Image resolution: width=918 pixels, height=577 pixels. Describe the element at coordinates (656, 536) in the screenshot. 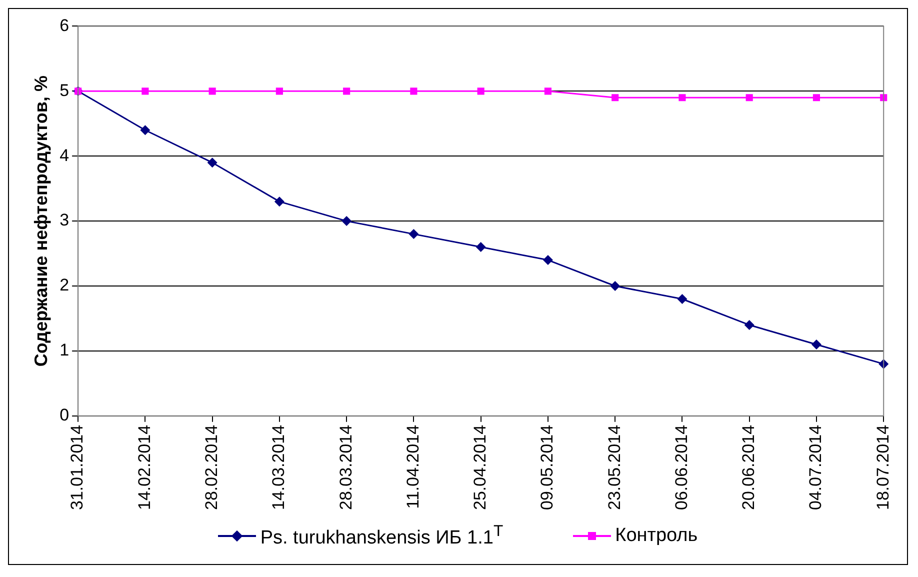

I see `legend-label: Контроль` at that location.